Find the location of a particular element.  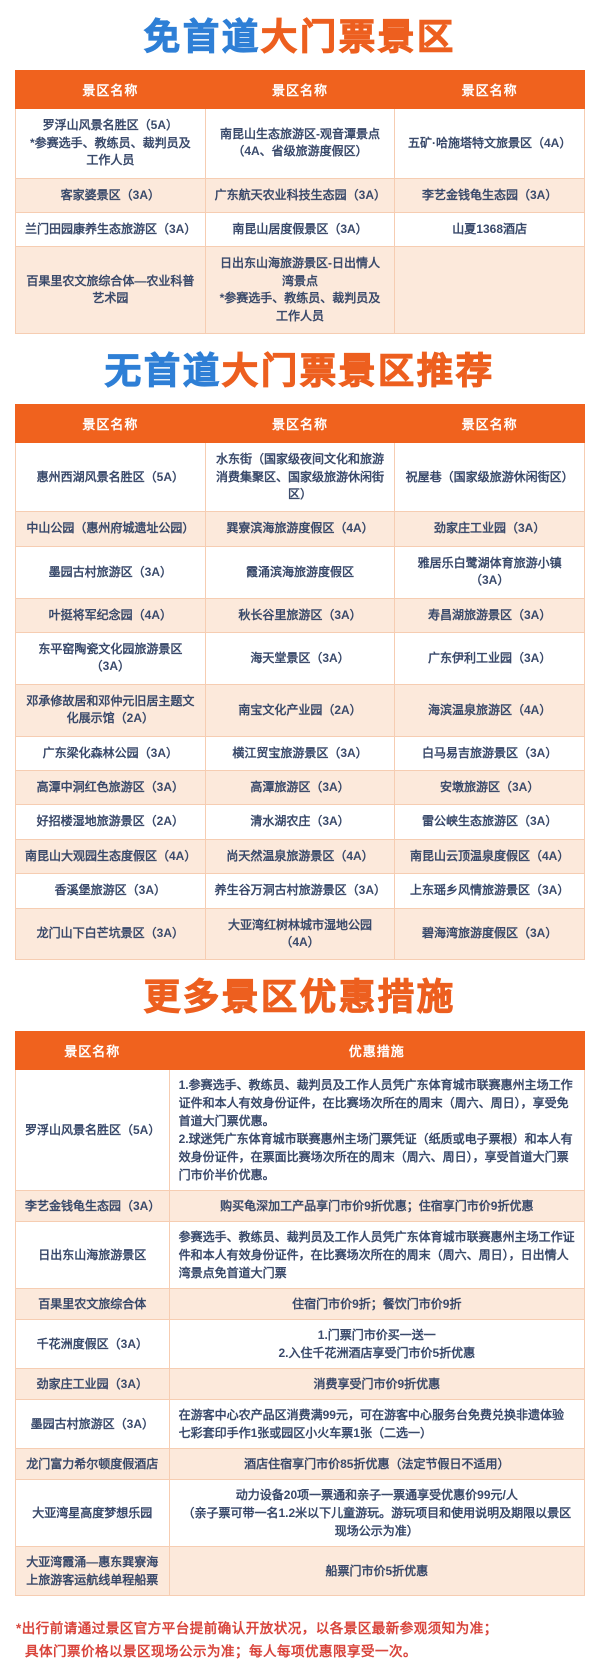

scenic-area-cell: 百果里农文旅综合体—农业科普艺术园 is located at coordinates (110, 290).